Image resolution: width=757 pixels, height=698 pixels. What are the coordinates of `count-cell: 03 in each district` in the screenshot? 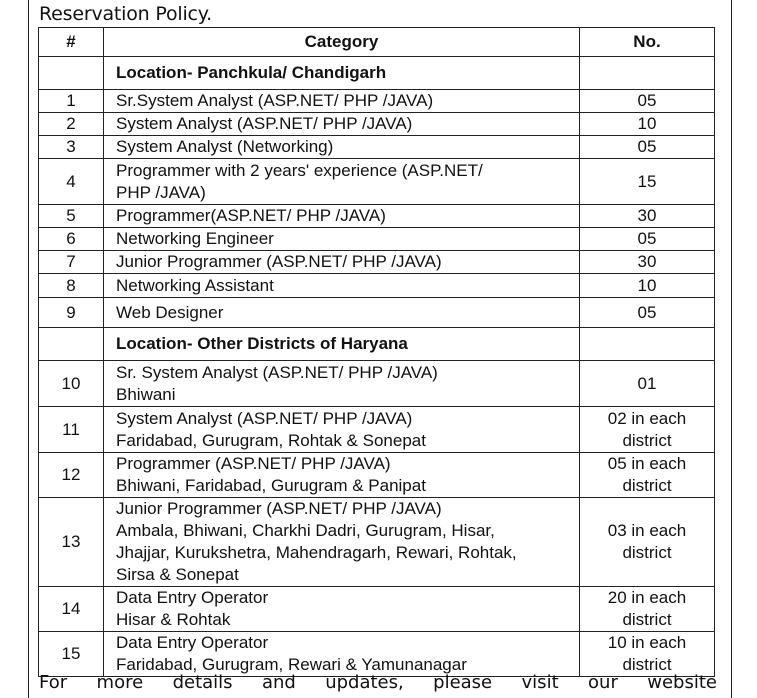 It's located at (647, 542).